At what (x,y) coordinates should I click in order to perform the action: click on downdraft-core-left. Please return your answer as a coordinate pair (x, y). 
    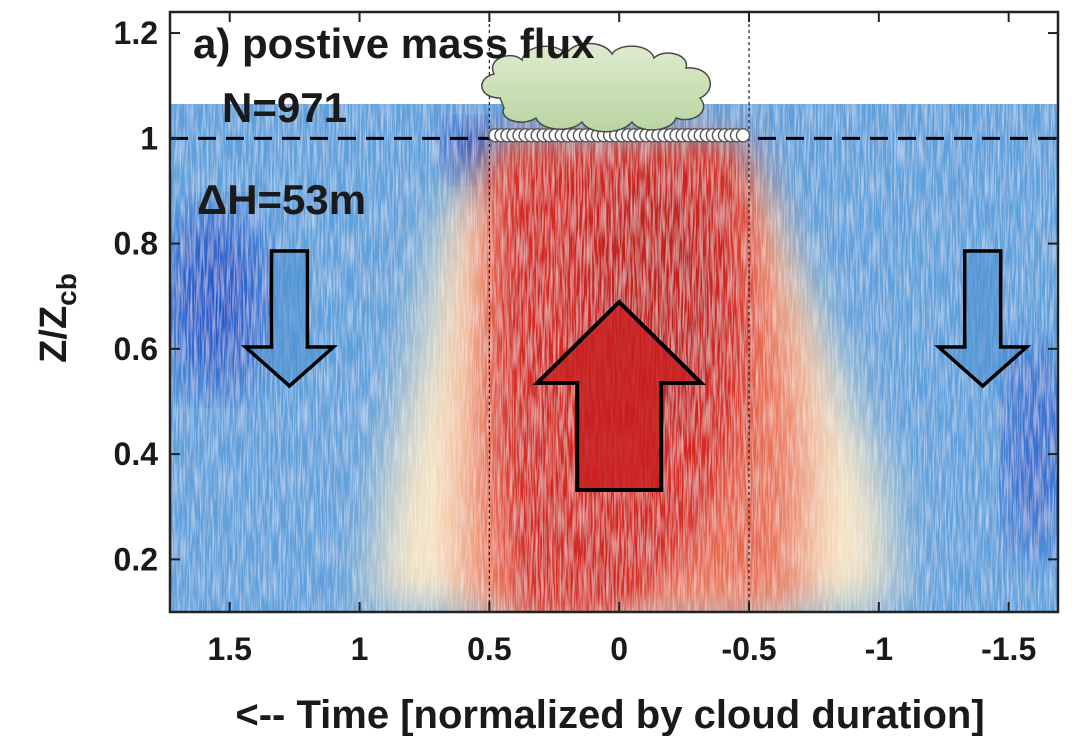
    Looking at the image, I should click on (217, 300).